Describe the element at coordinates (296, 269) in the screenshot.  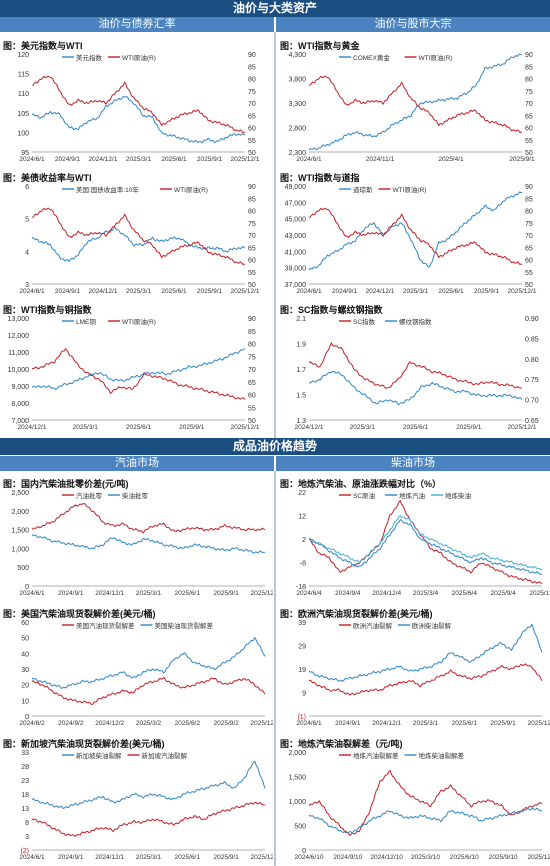
I see `y-tick-label-left: 39,000` at that location.